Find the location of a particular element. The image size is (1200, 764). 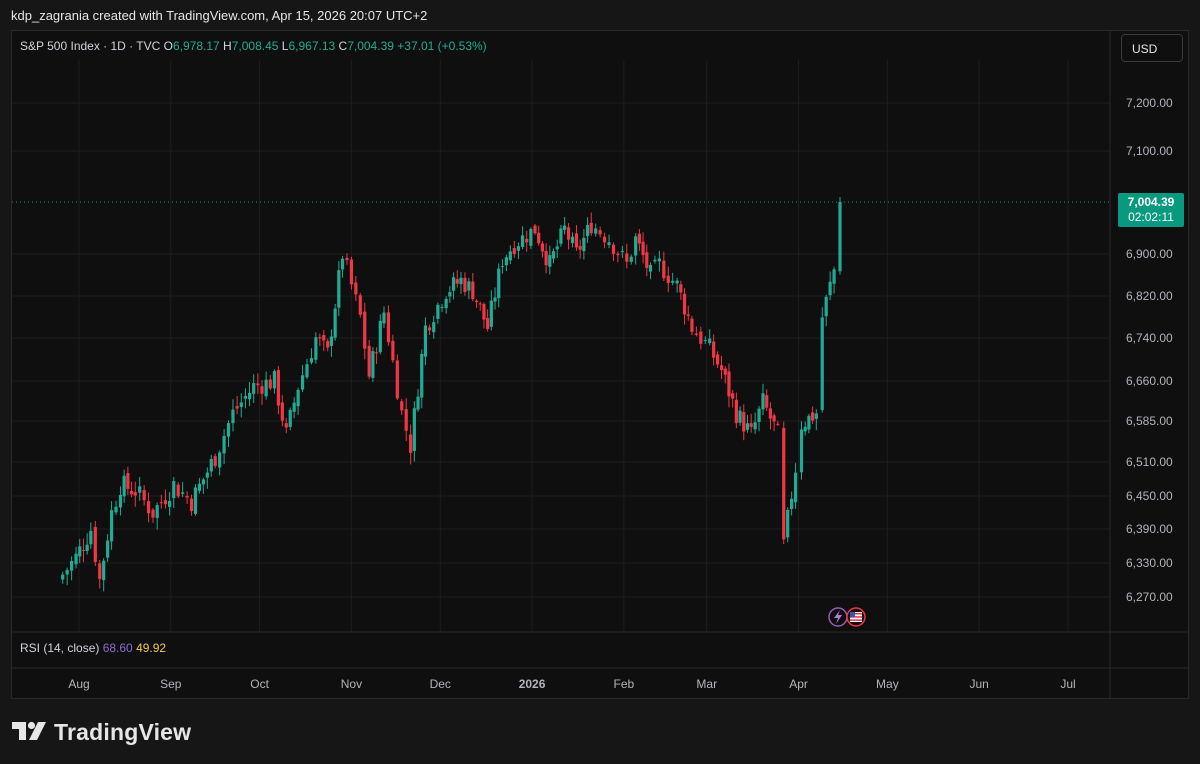

y-tick-label: 6,510.00 is located at coordinates (1149, 462).